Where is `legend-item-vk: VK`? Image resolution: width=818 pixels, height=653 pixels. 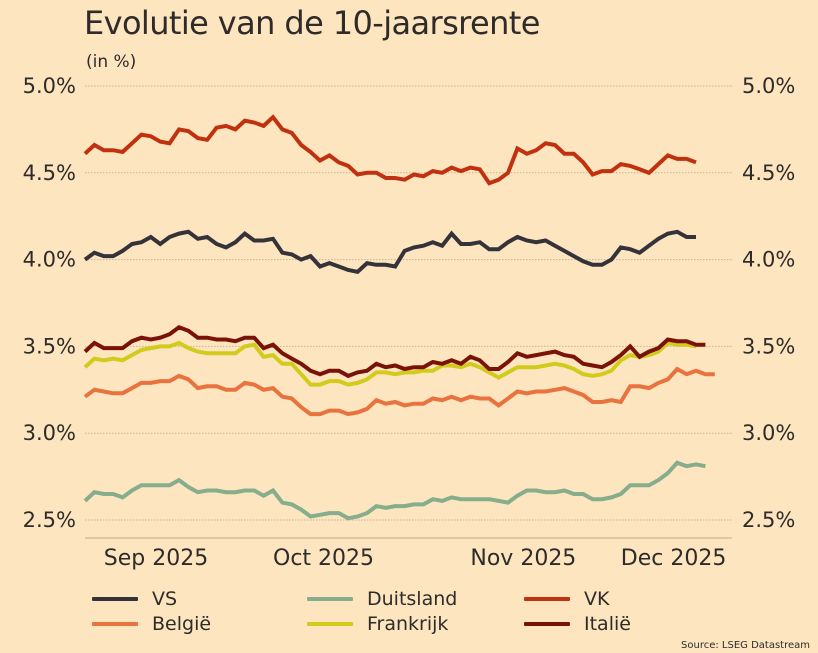 legend-item-vk: VK is located at coordinates (566, 599).